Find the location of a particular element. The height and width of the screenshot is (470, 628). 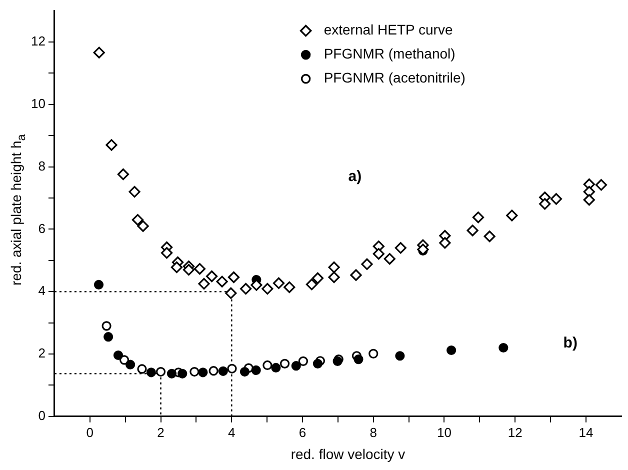

annotation: a) is located at coordinates (355, 177).